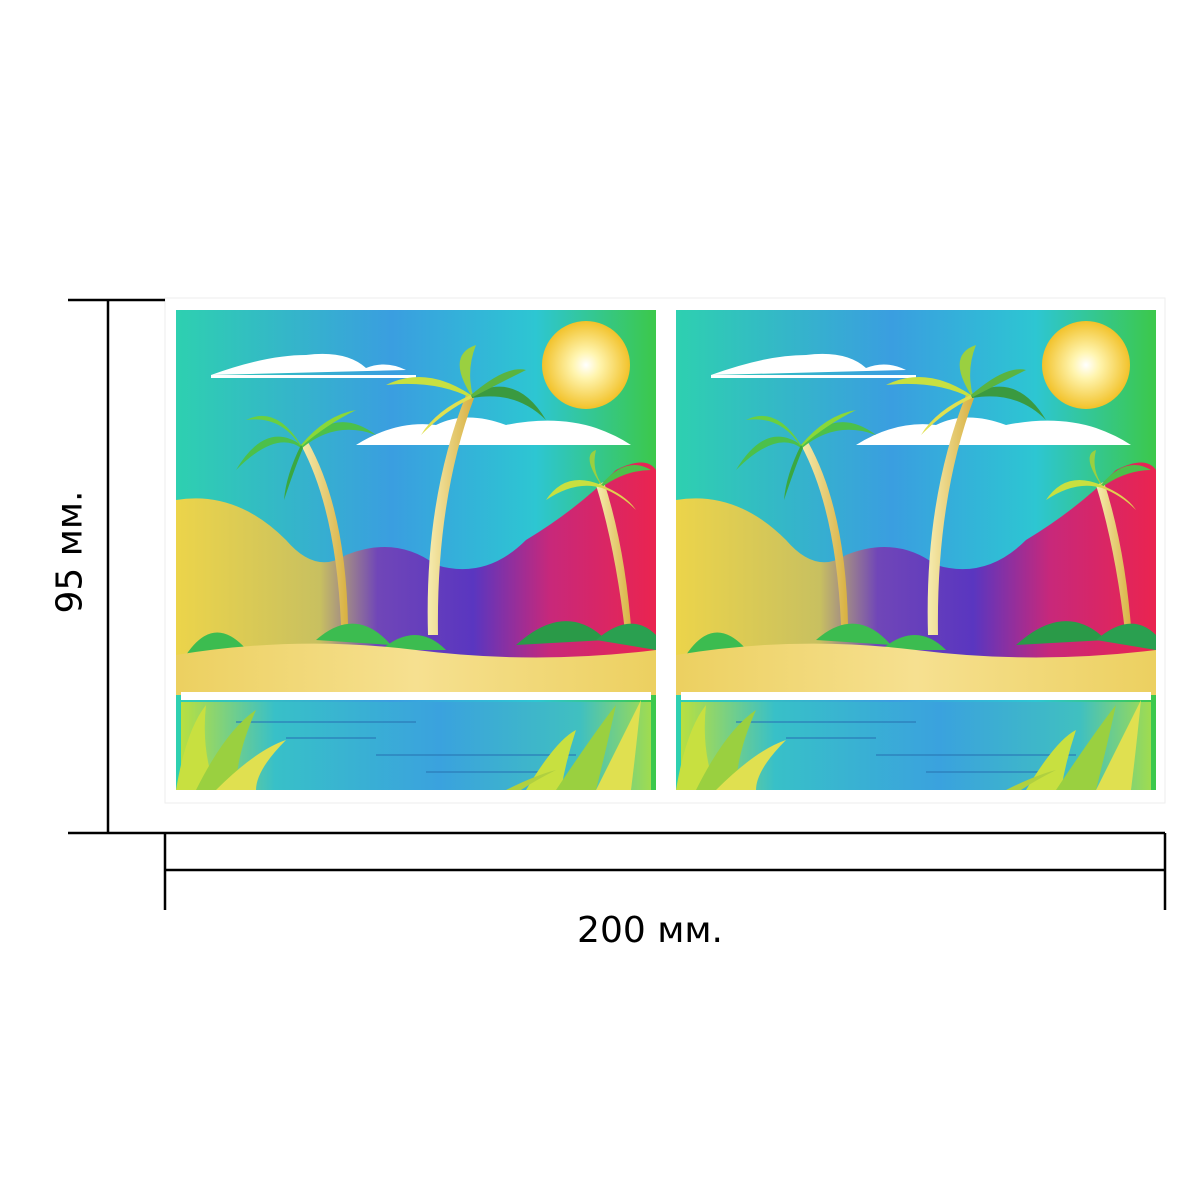 This screenshot has width=1200, height=1204. What do you see at coordinates (665, 870) in the screenshot?
I see `width-dimension` at bounding box center [665, 870].